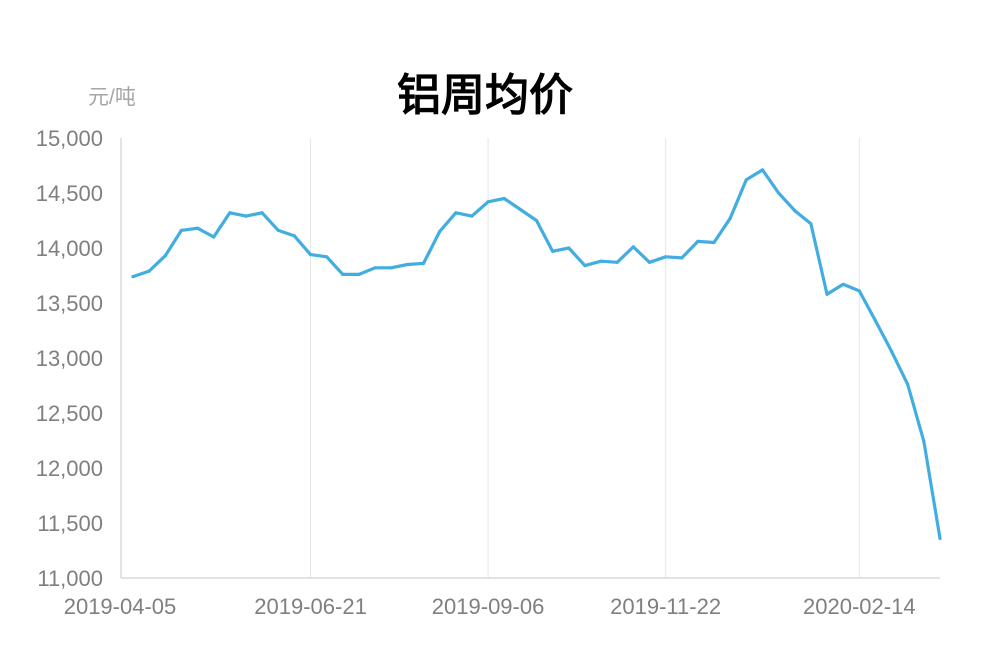 This screenshot has height=660, width=1000. What do you see at coordinates (69, 468) in the screenshot?
I see `y-tick-label: 12,000` at bounding box center [69, 468].